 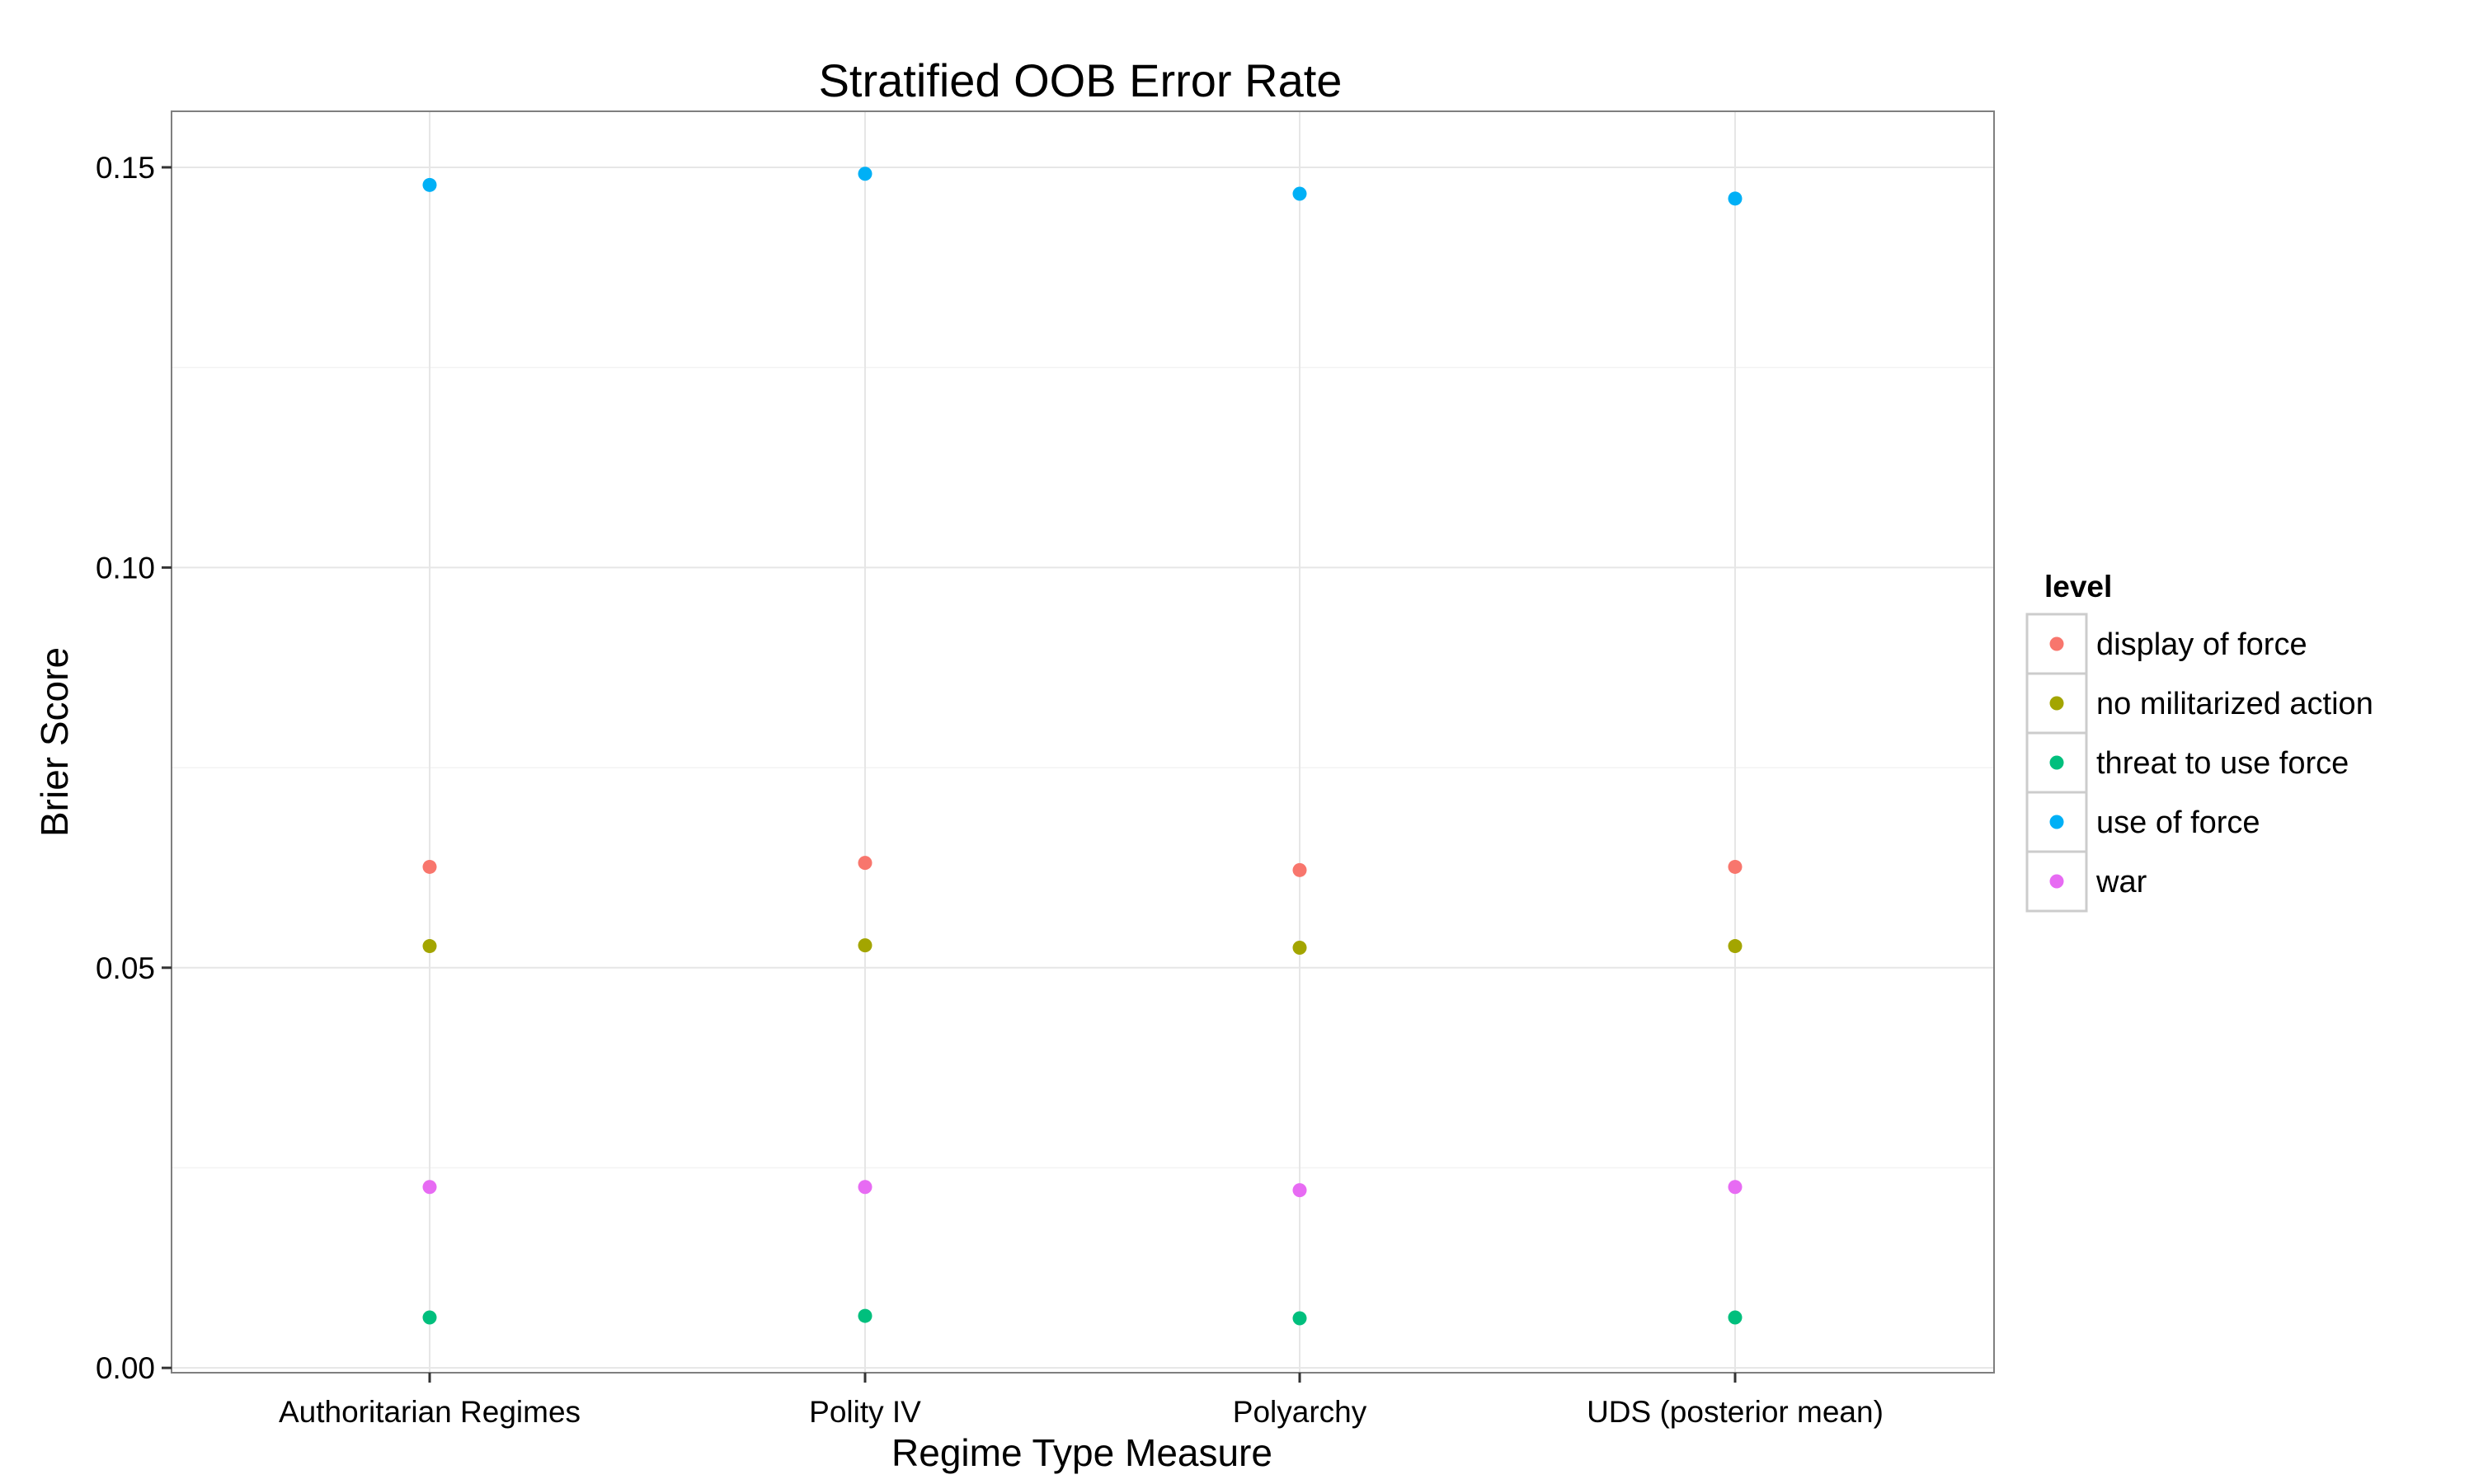 I want to click on x-tick-label: UDS (posterior mean), so click(x=1735, y=1412).